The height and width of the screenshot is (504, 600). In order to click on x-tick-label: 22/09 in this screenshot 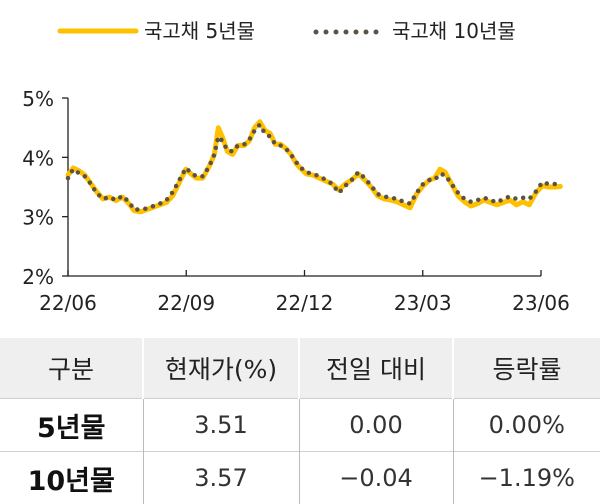, I will do `click(186, 303)`.